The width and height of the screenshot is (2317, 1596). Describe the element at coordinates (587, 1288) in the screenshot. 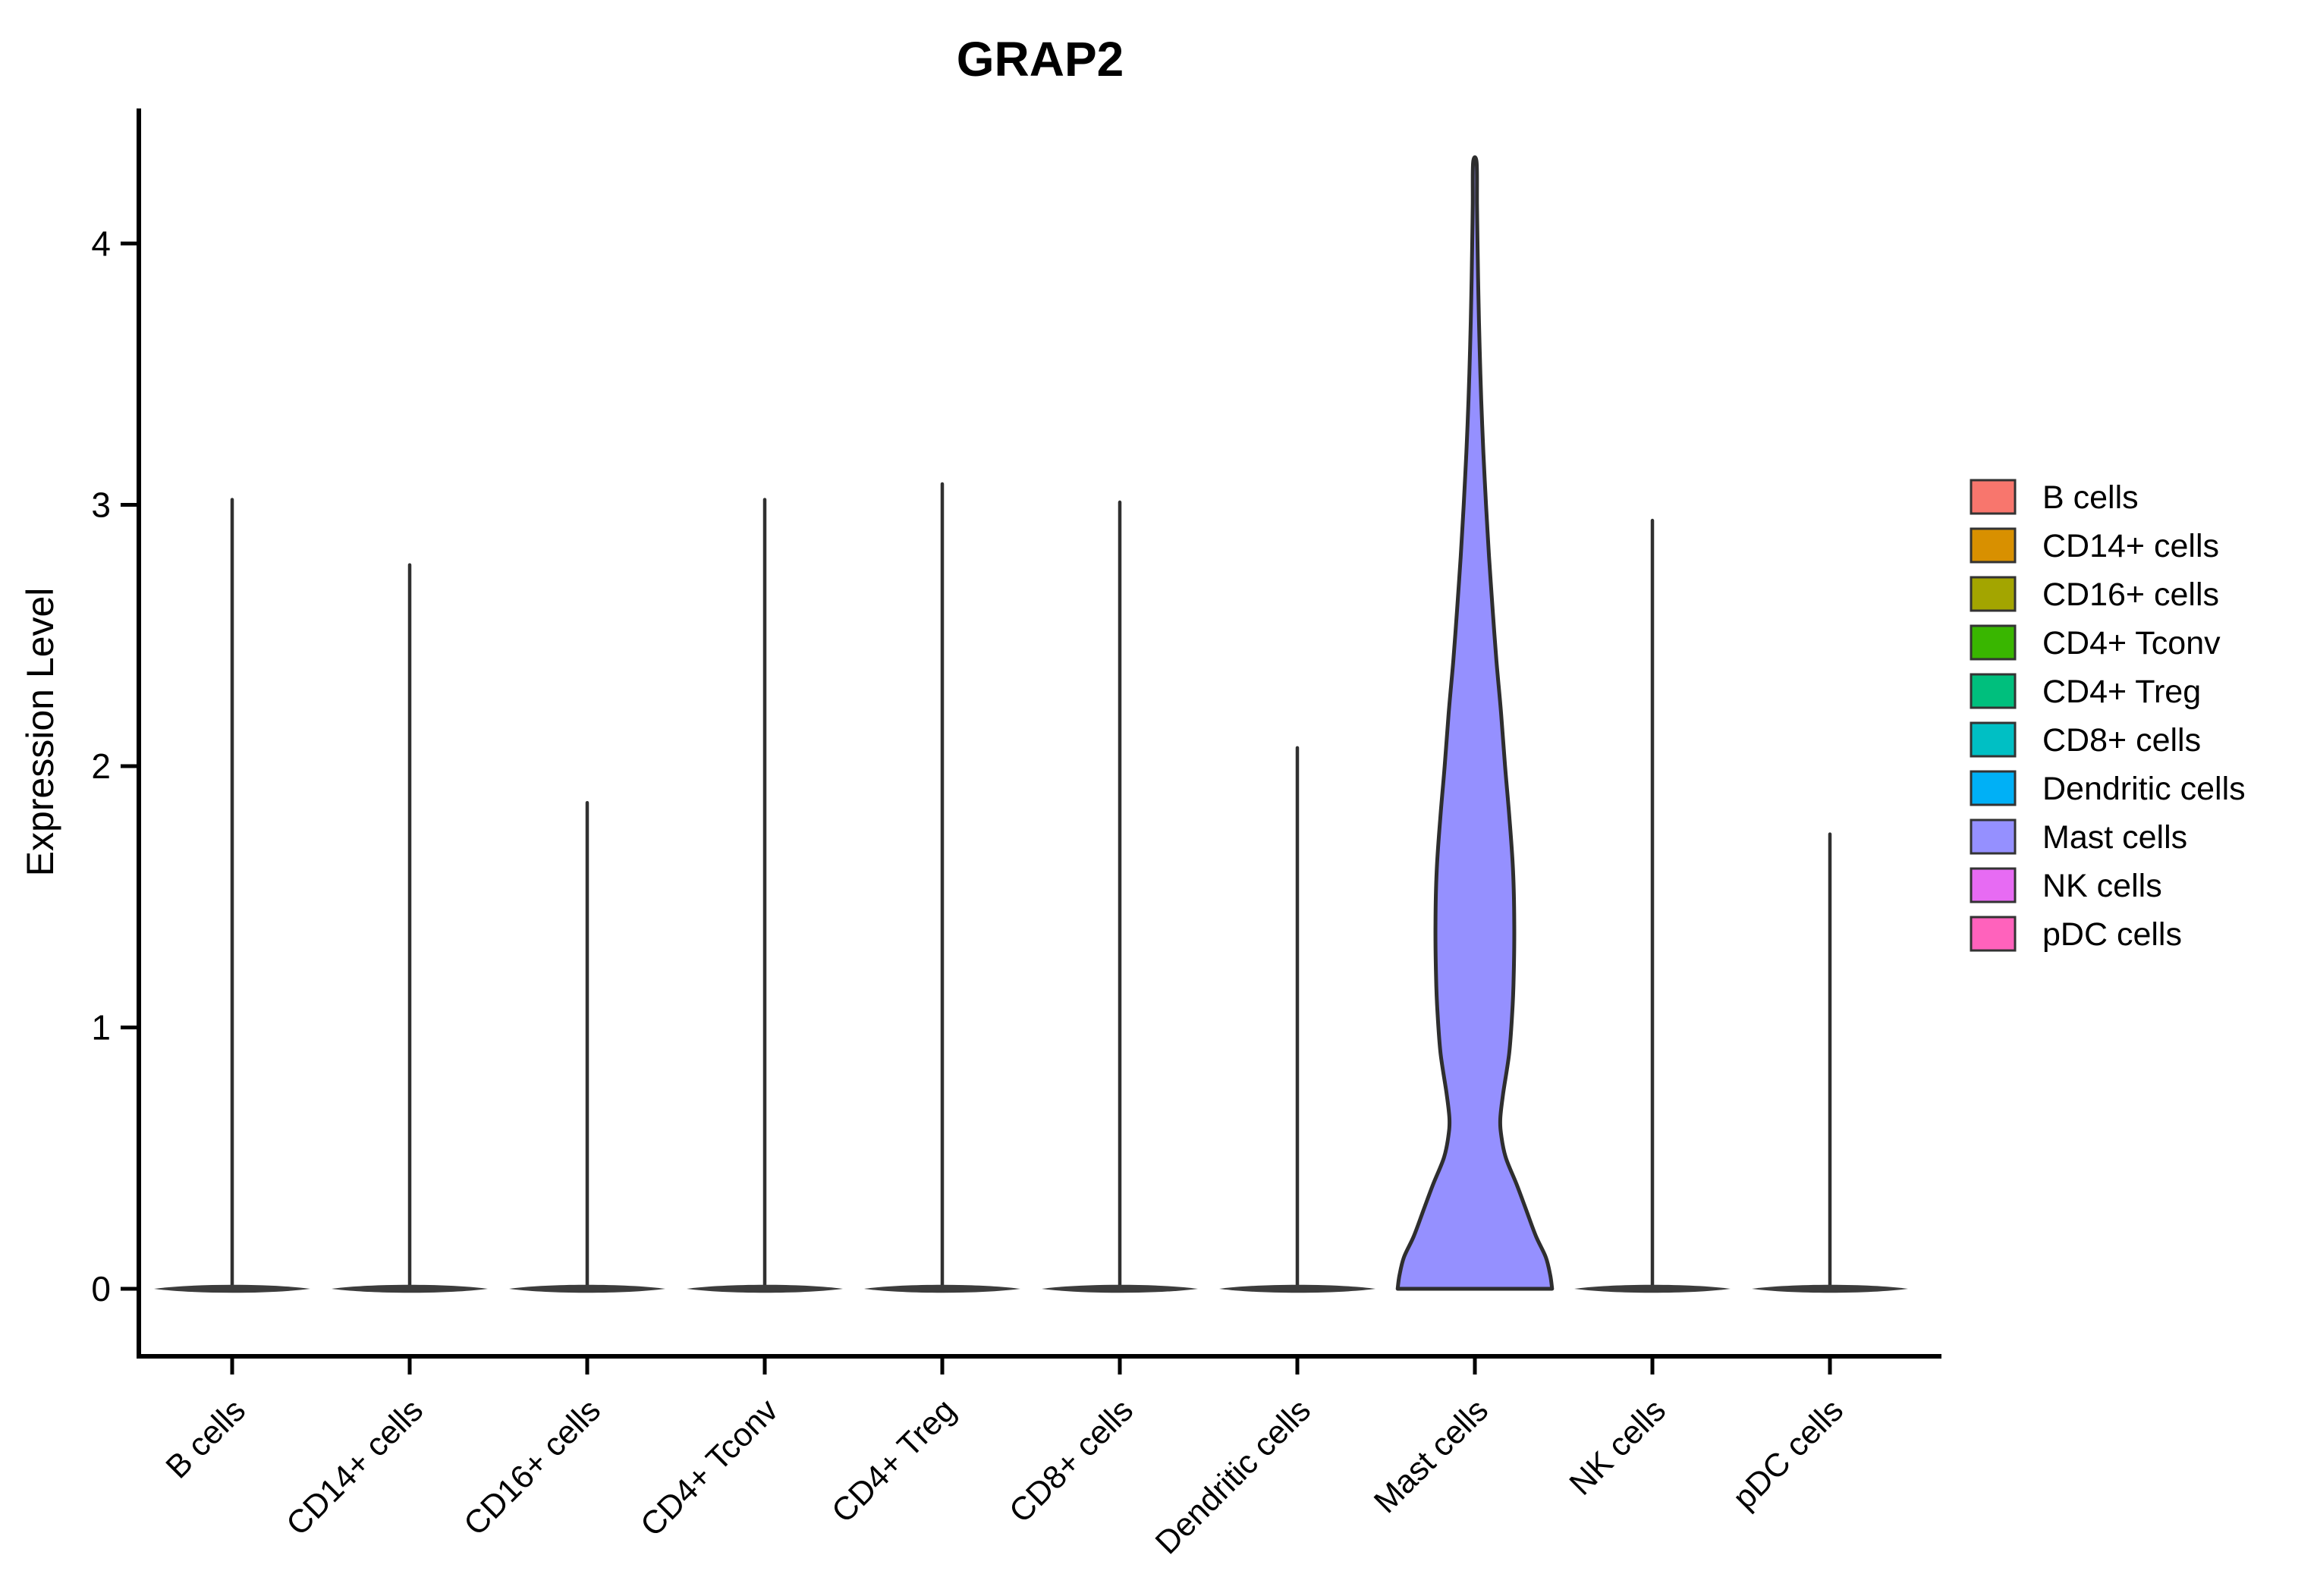

I see `violin-collapsed-cd16-cells` at that location.